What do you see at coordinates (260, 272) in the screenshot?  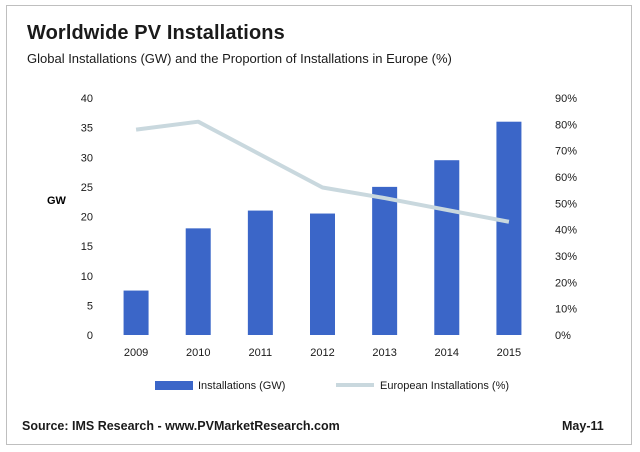 I see `bar-2011` at bounding box center [260, 272].